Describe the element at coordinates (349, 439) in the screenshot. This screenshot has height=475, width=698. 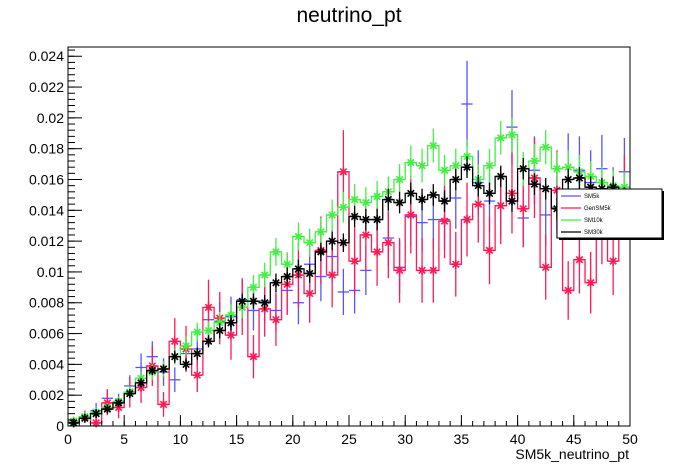
I see `x-tick-label: 25` at that location.